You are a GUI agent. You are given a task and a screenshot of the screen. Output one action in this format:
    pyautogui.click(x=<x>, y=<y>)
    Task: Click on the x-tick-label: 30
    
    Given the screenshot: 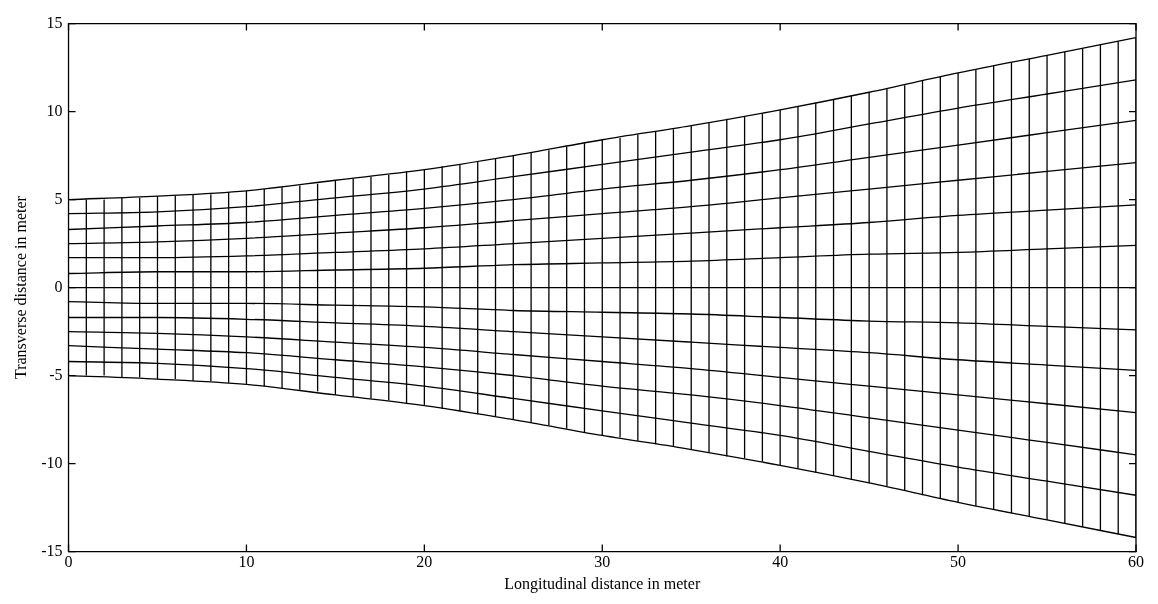 What is the action you would take?
    pyautogui.click(x=602, y=562)
    